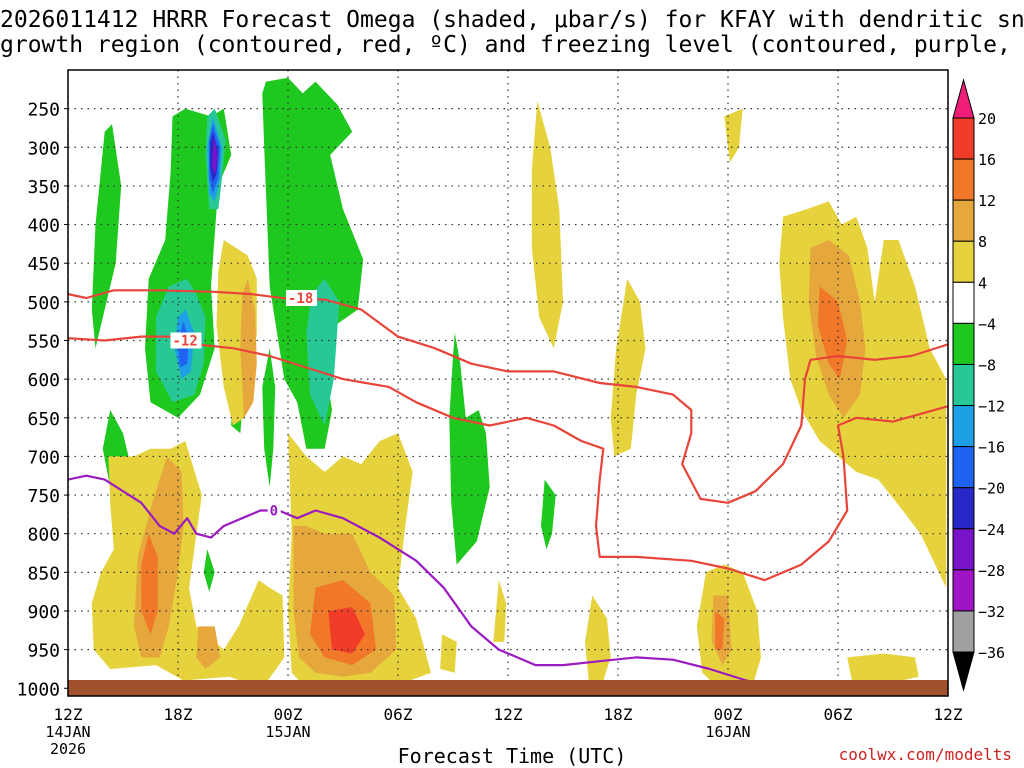  I want to click on omega-region-neg28, so click(214, 155).